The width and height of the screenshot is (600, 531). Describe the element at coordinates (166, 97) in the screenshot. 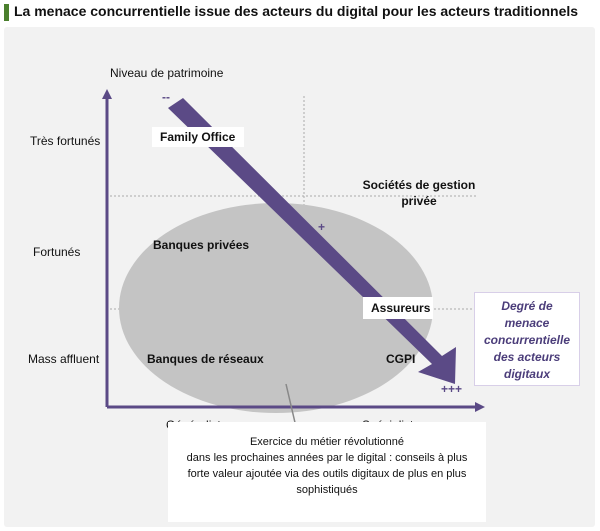

I see `scale-minus: --` at that location.